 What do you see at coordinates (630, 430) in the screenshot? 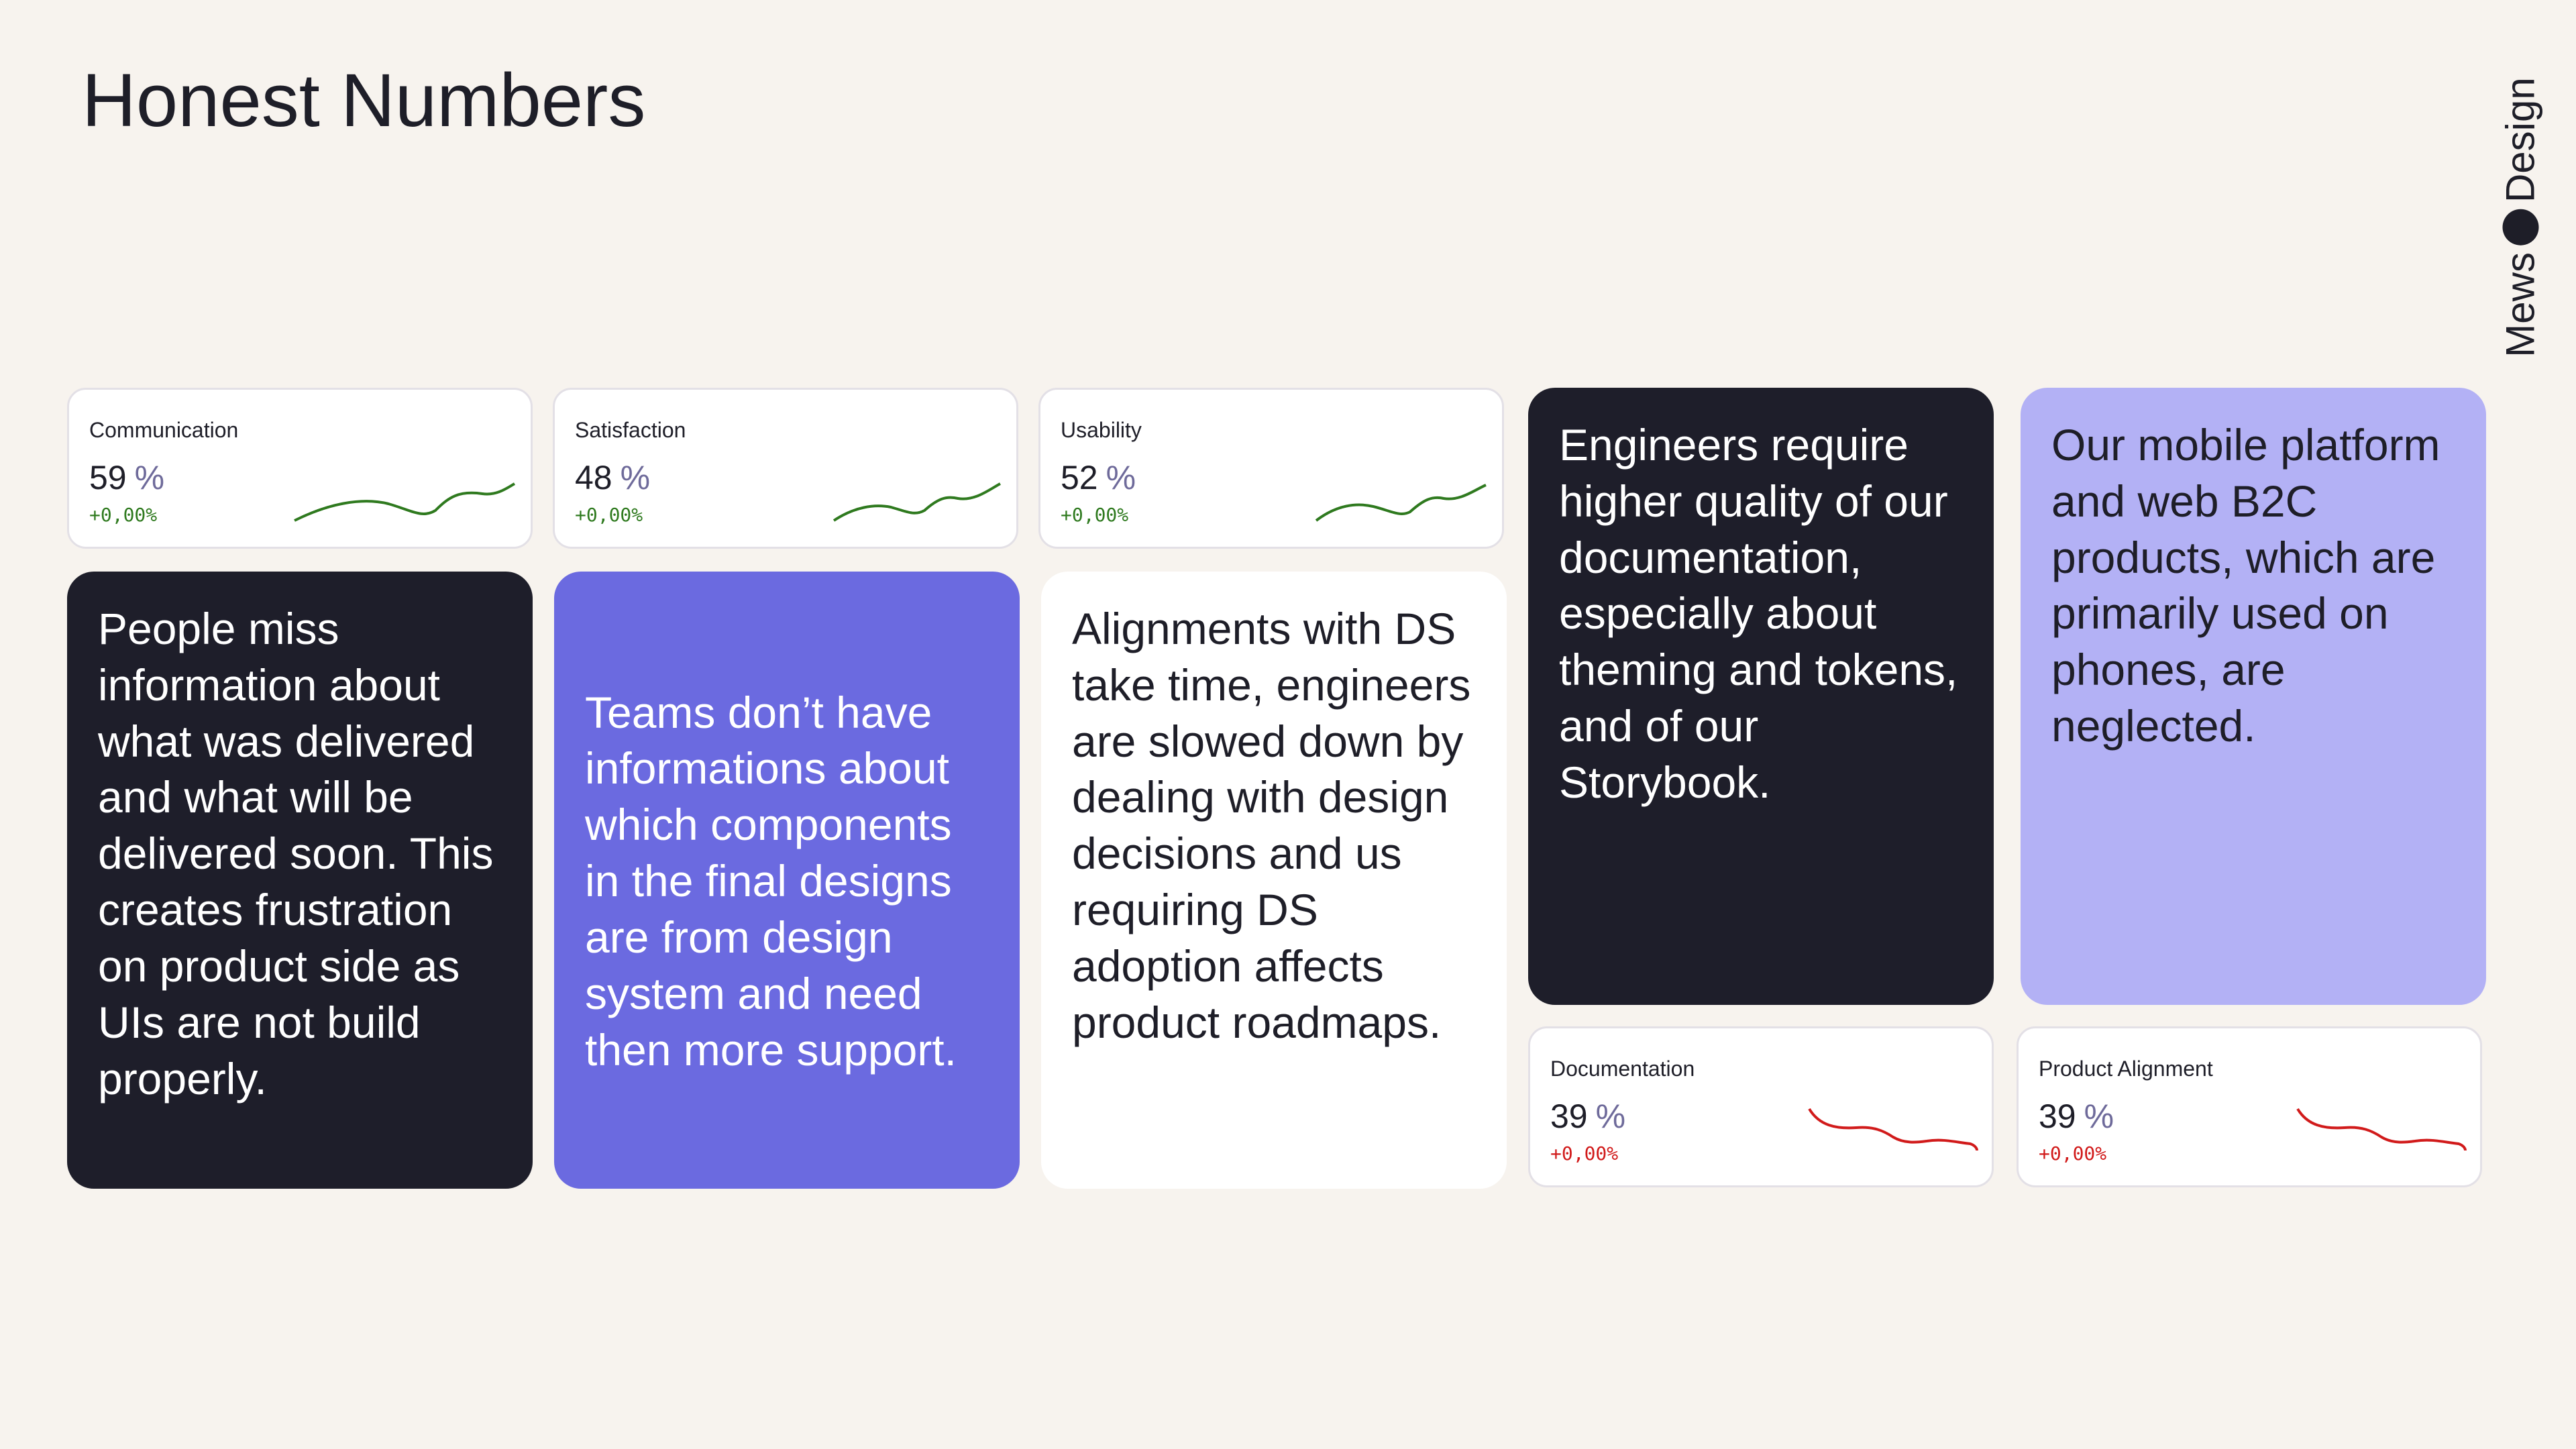
I see `metric-label: Satisfaction` at bounding box center [630, 430].